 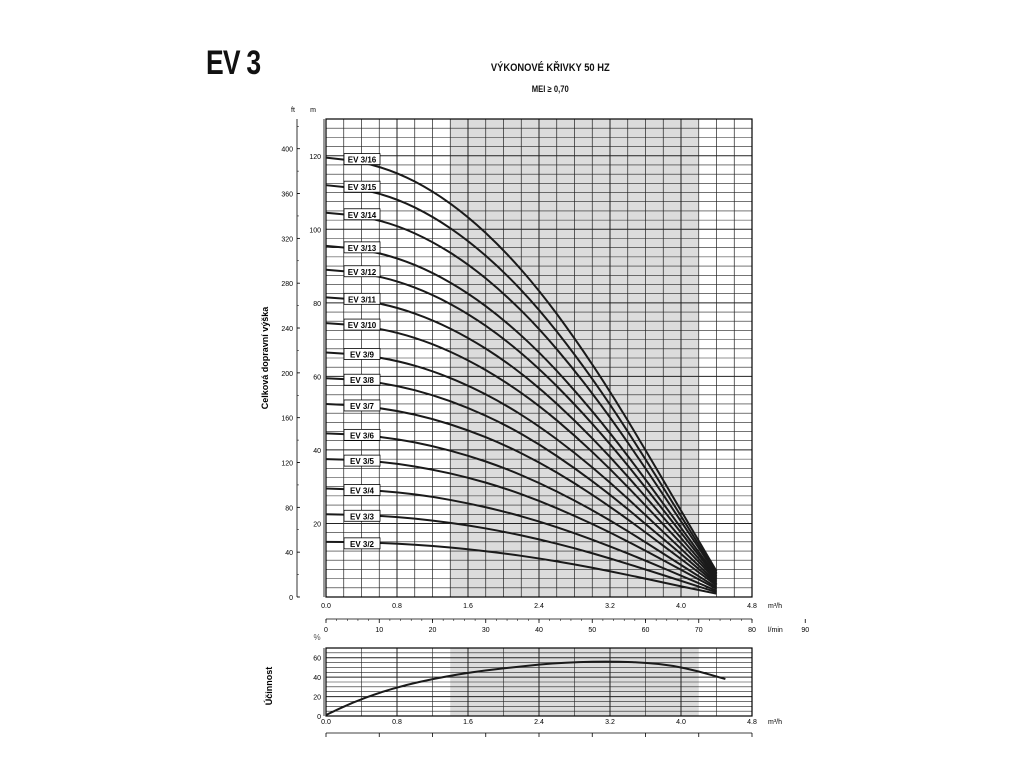 What do you see at coordinates (326, 606) in the screenshot?
I see `x-tick-label: 0.0` at bounding box center [326, 606].